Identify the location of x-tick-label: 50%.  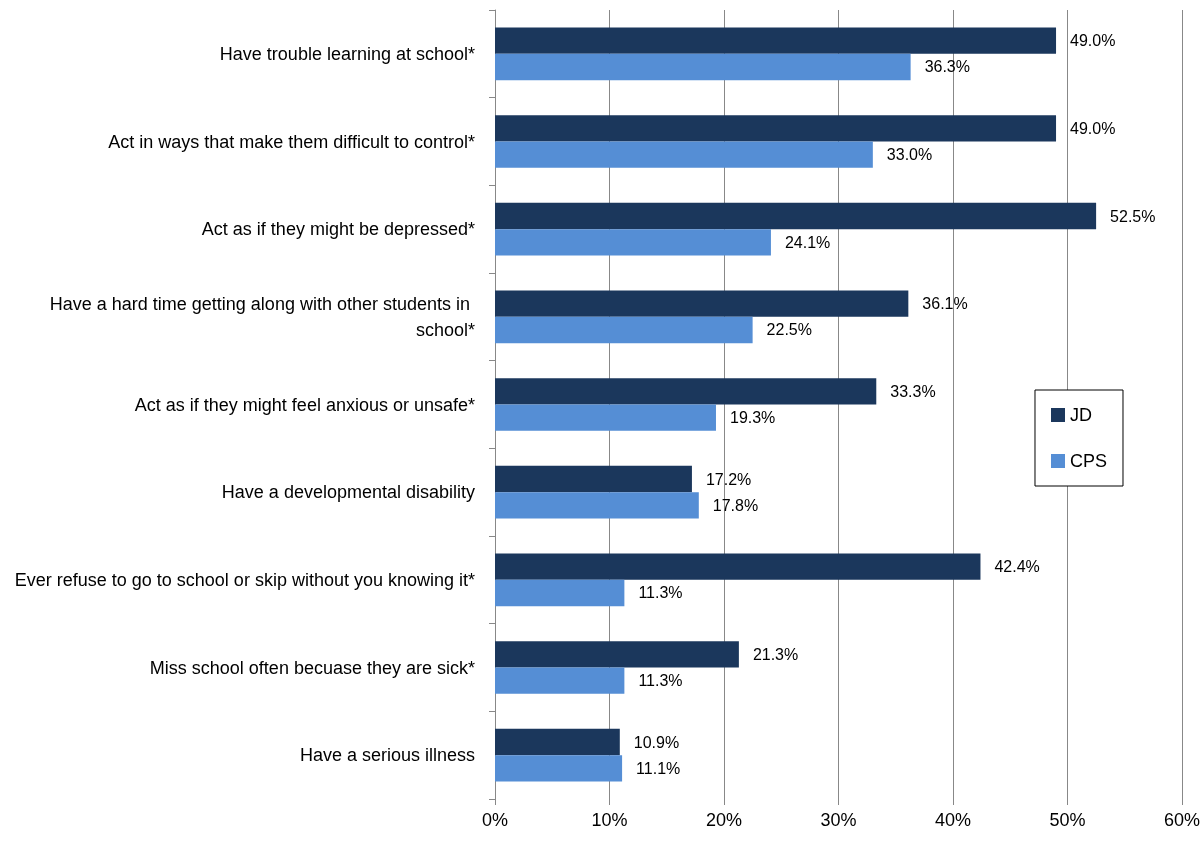
(1067, 820).